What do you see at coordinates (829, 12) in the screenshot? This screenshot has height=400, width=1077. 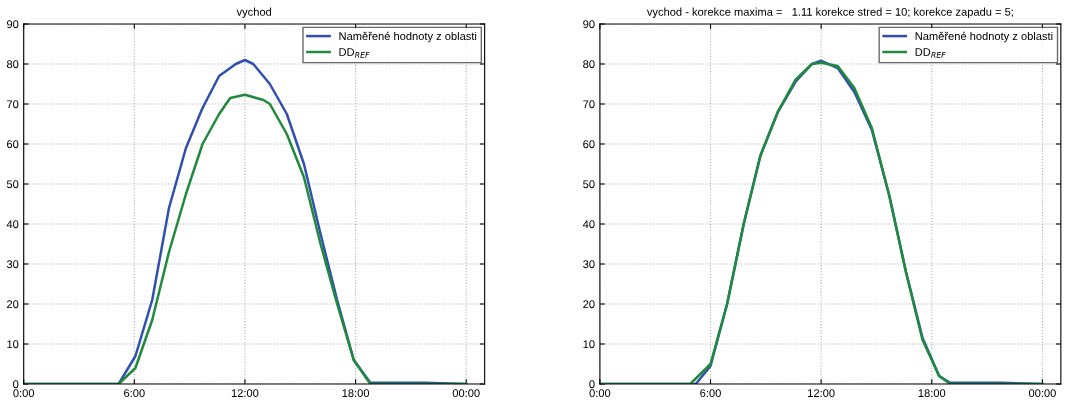 I see `chart-title: vychod - korekce maxima = 1.11 korekce stred = 10; korekce zapadu = 5;` at bounding box center [829, 12].